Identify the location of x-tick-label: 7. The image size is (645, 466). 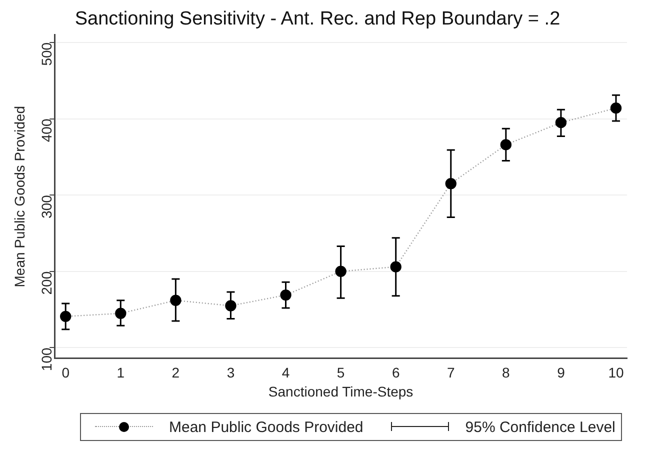
(450, 372).